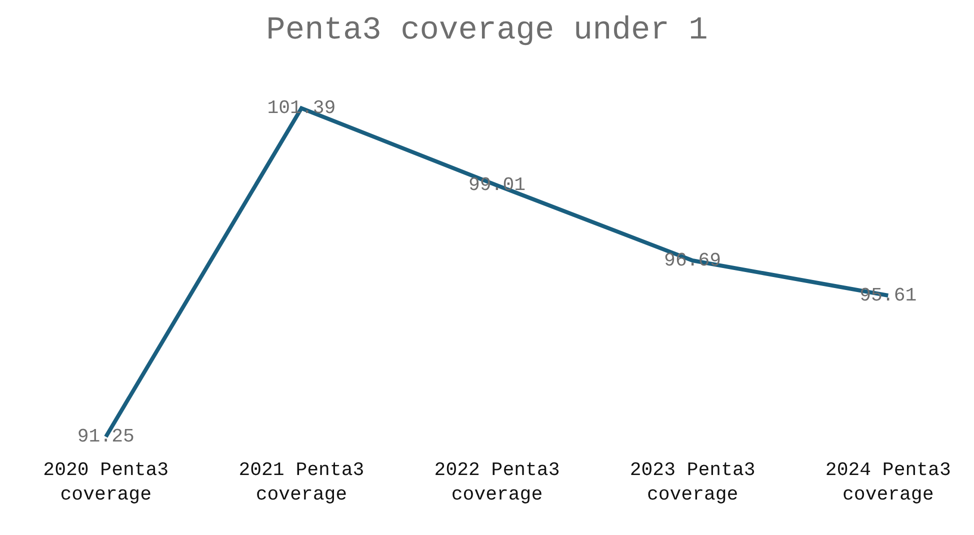 The width and height of the screenshot is (974, 535). Describe the element at coordinates (888, 295) in the screenshot. I see `data-label: 95.61` at that location.